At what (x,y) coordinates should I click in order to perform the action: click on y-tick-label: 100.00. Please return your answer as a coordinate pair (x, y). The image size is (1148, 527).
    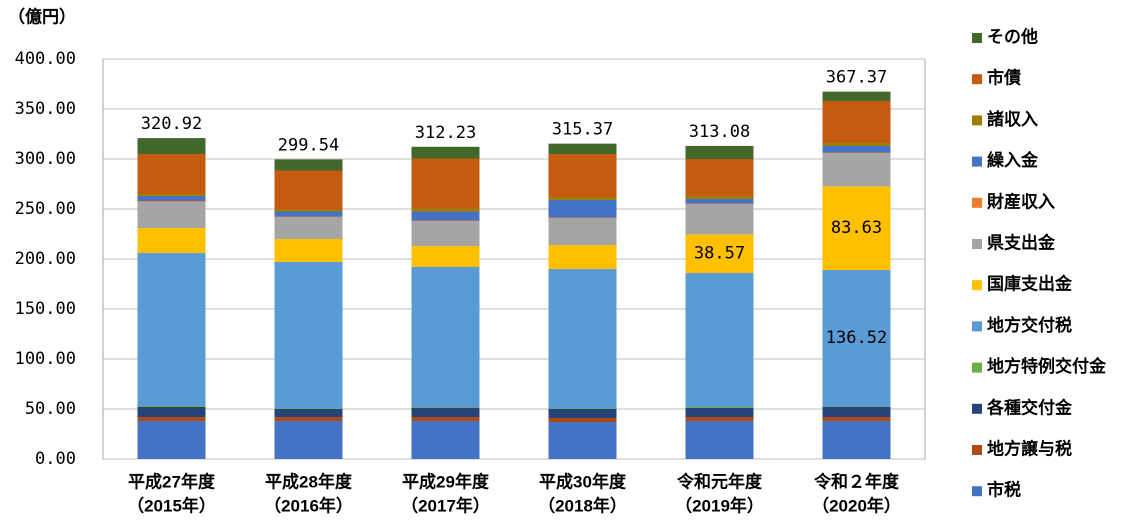
    Looking at the image, I should click on (45, 359).